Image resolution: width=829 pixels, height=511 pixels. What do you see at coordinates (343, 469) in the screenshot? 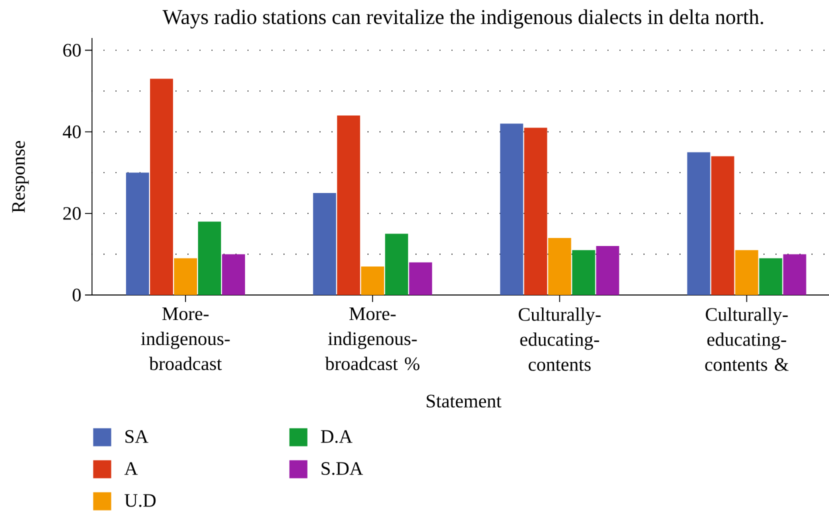
I see `legend-label: S.DA` at bounding box center [343, 469].